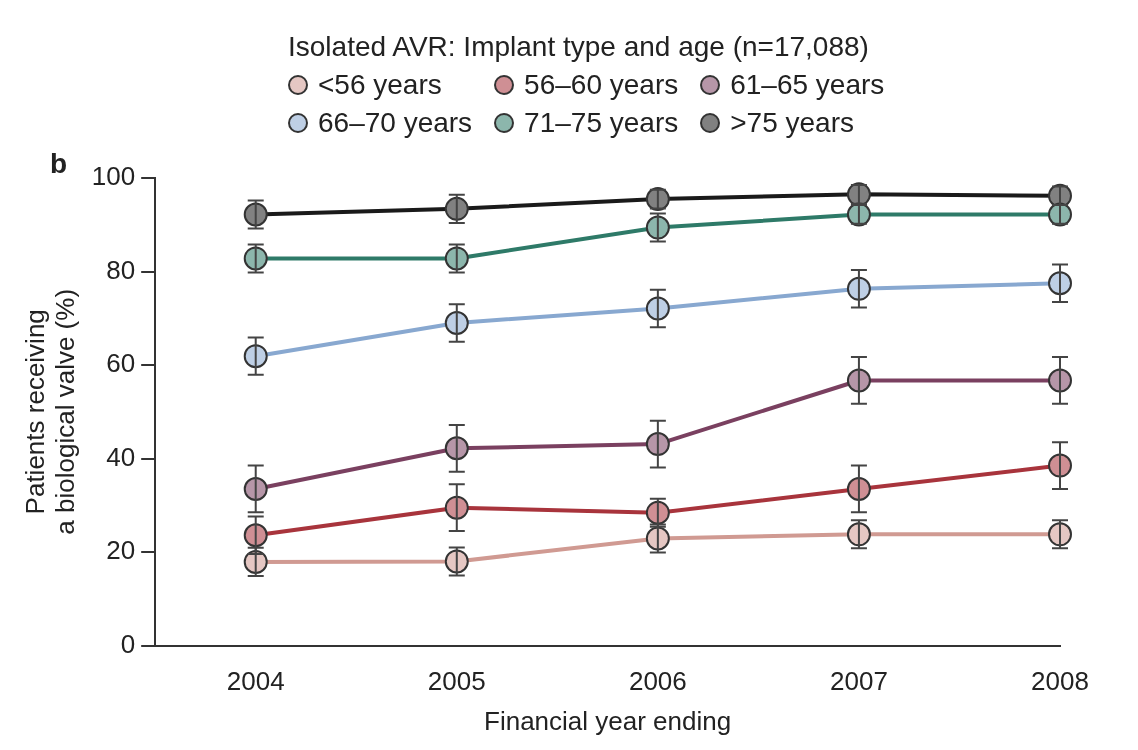  I want to click on legend-label: 71–75 years, so click(601, 123).